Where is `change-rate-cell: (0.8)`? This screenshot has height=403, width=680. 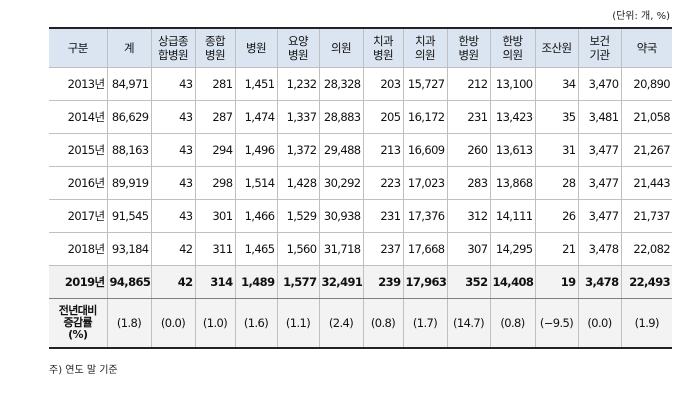 change-rate-cell: (0.8) is located at coordinates (512, 323).